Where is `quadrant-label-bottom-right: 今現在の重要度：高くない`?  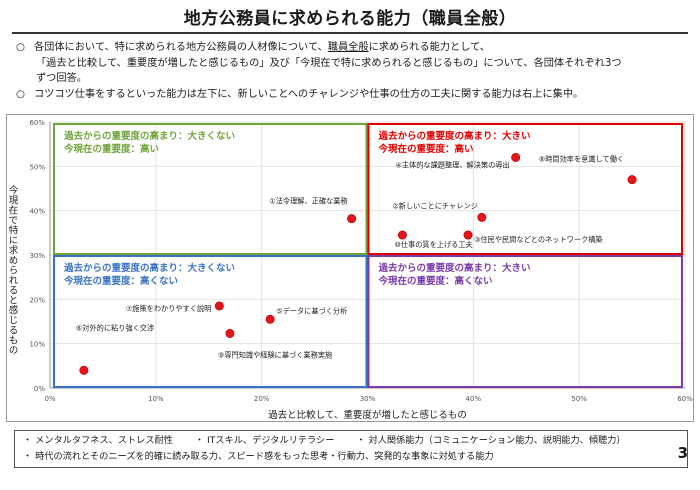 quadrant-label-bottom-right: 今現在の重要度：高くない is located at coordinates (435, 281).